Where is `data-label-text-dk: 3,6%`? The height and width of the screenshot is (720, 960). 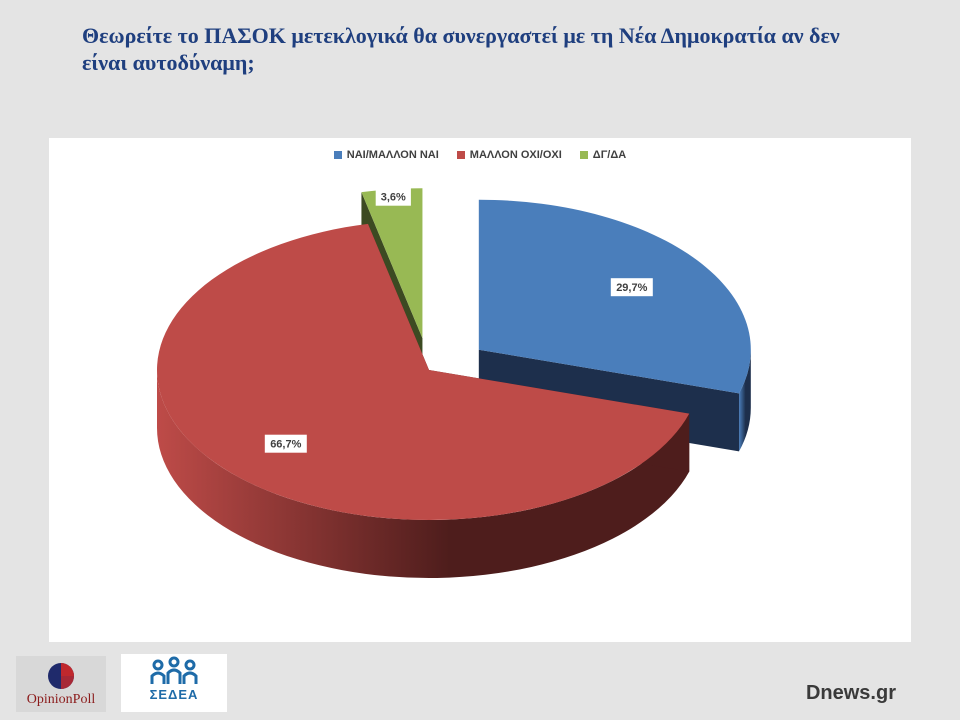
data-label-text-dk: 3,6% is located at coordinates (393, 198).